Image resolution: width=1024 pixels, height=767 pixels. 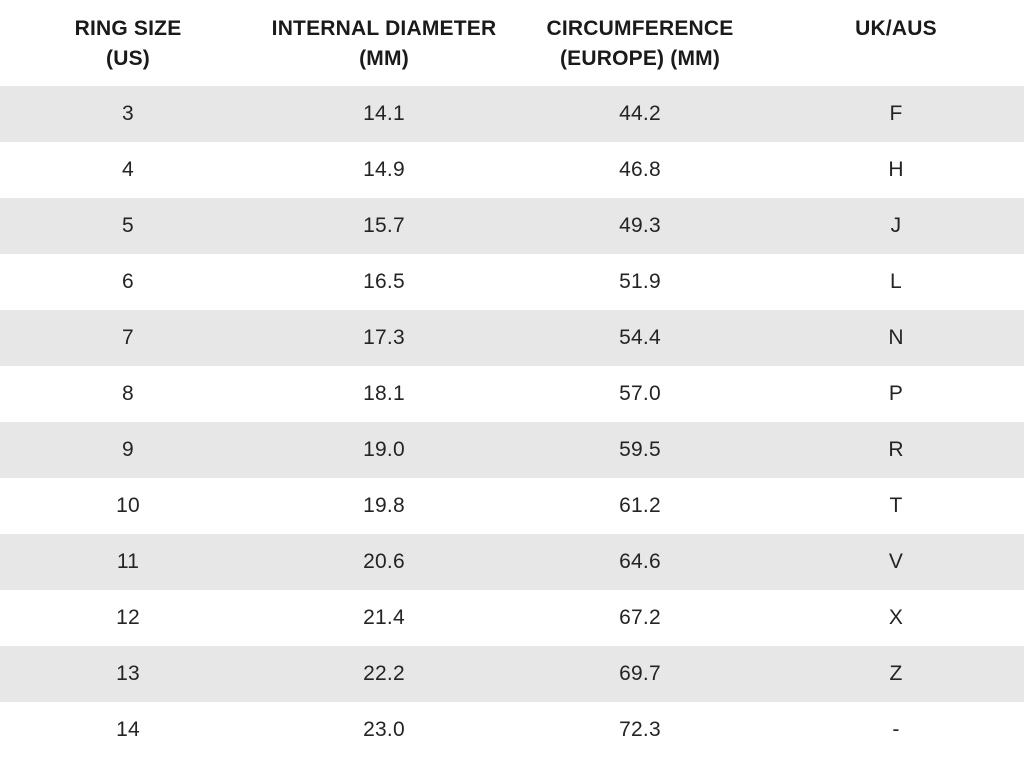 I want to click on table-cell: 51.9, so click(x=640, y=281).